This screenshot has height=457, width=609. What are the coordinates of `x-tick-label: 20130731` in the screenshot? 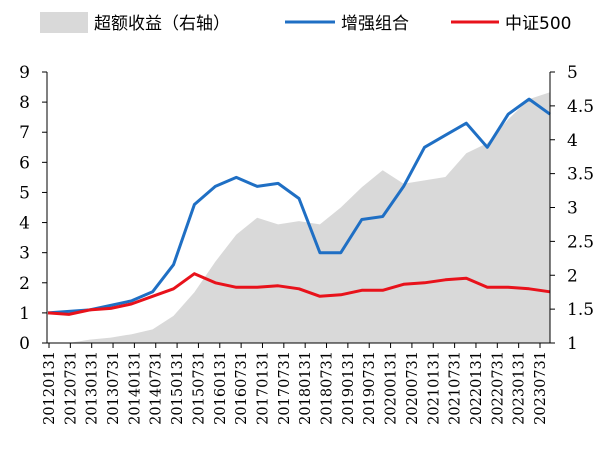 It's located at (114, 388).